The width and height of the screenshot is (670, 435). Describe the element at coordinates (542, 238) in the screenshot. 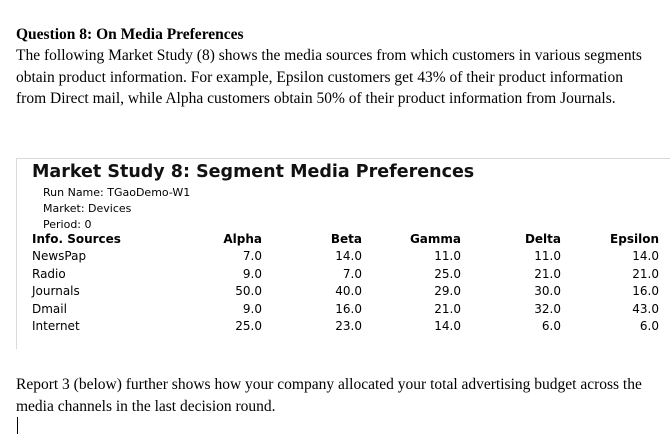

I see `col-header-delta: Delta` at that location.